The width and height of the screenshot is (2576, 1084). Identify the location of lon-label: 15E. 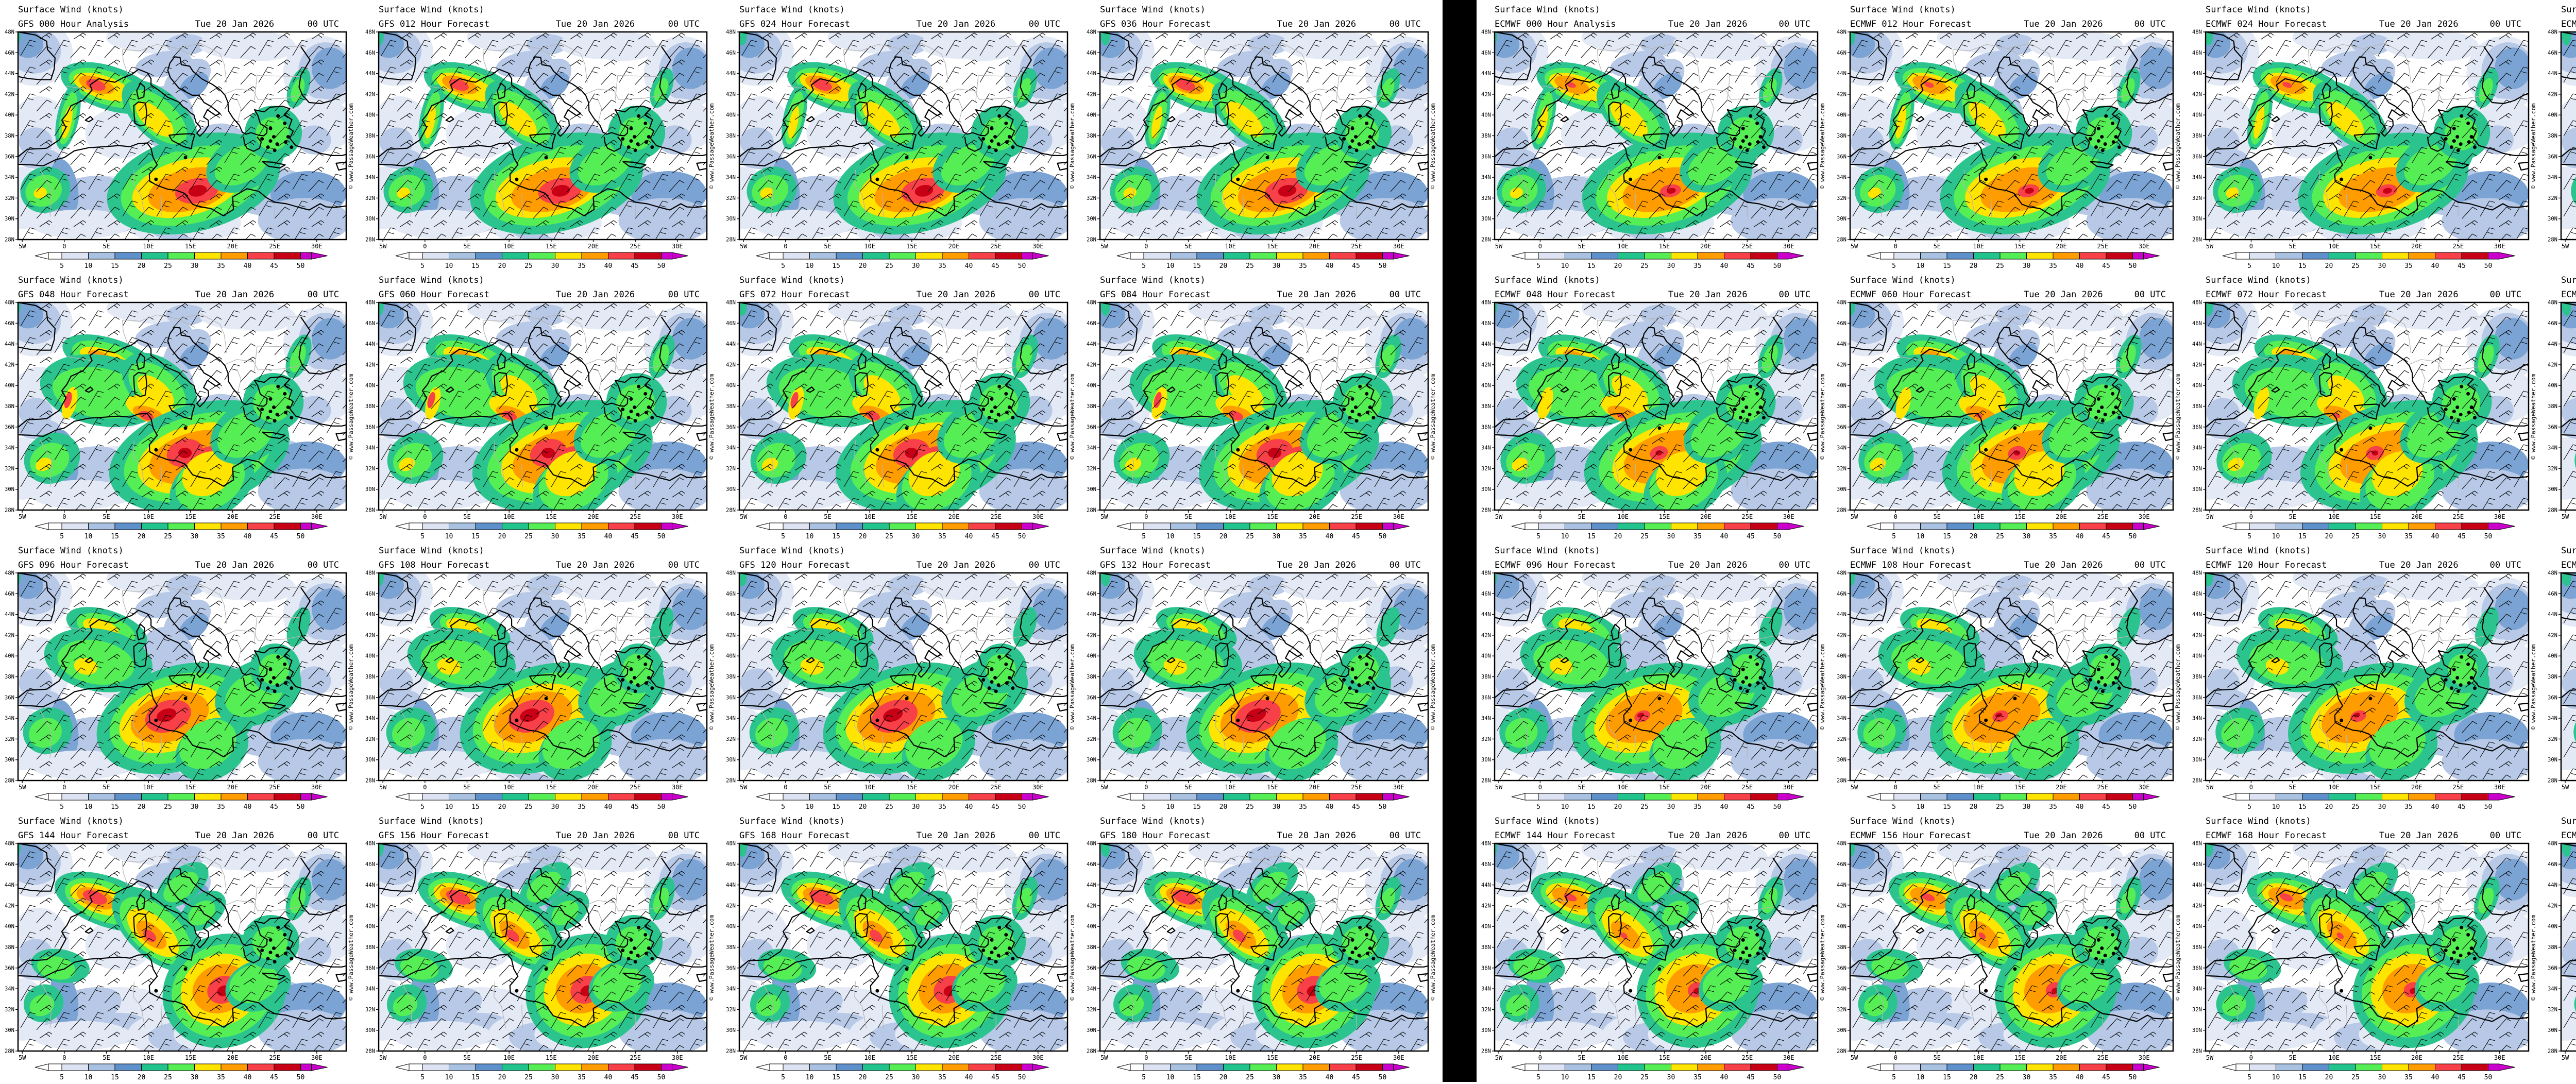
(190, 787).